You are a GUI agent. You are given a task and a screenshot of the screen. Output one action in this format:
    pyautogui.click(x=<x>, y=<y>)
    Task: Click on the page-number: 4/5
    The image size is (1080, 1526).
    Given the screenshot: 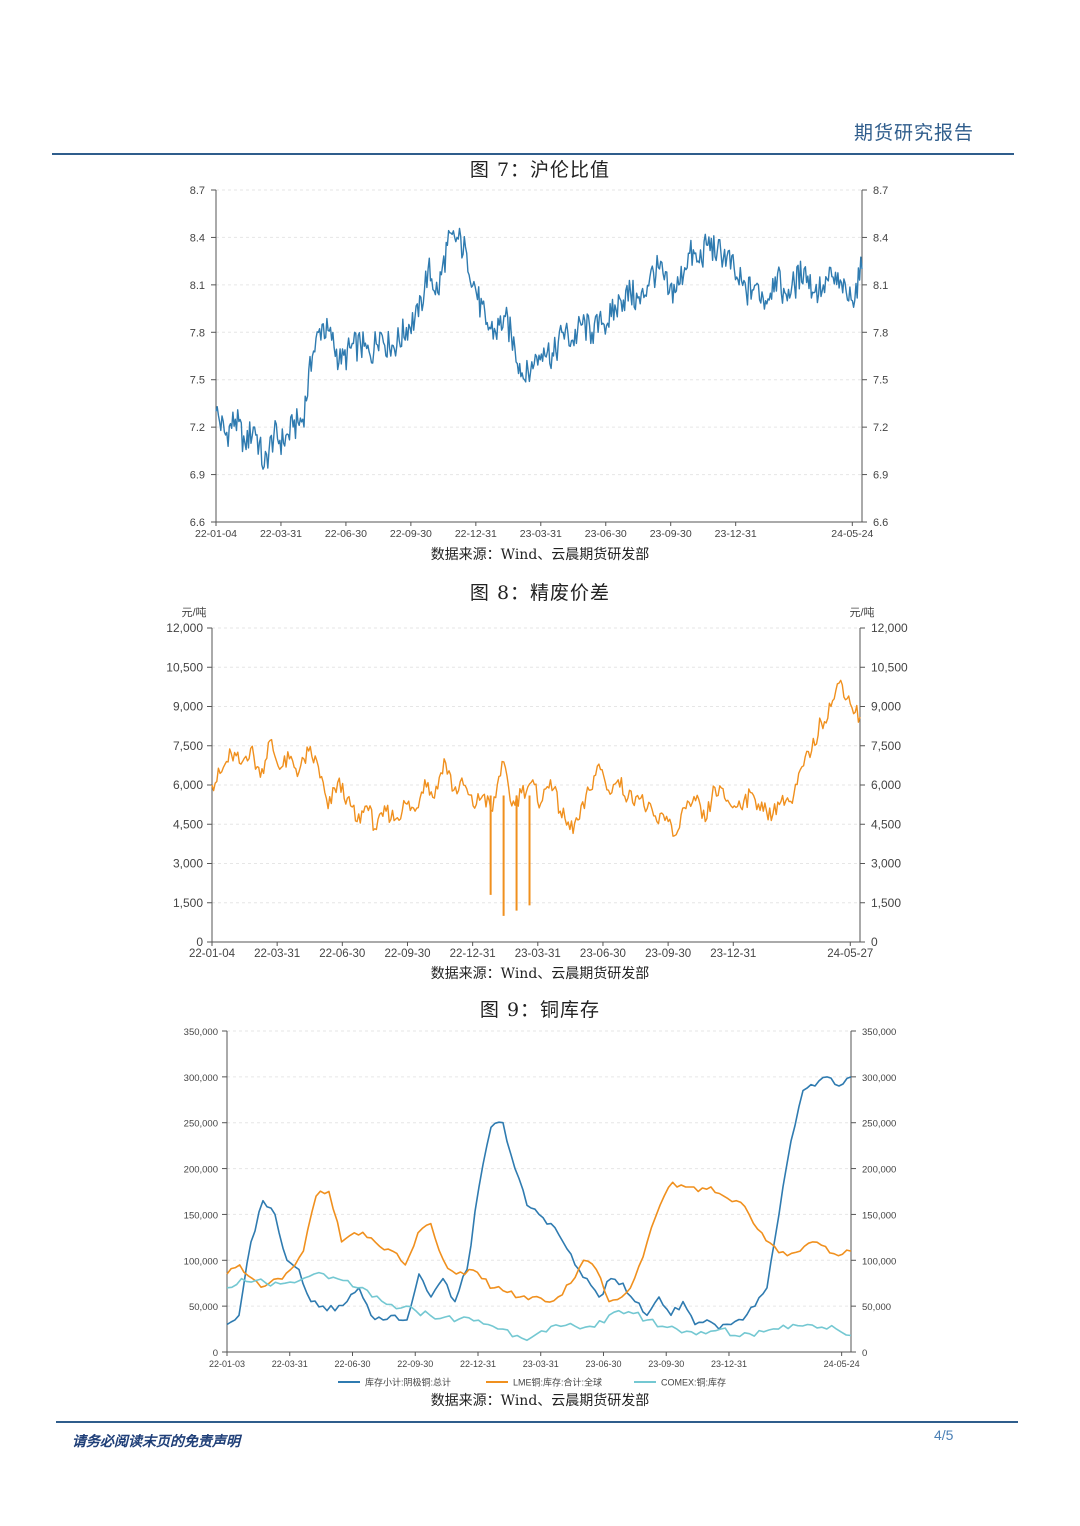 What is the action you would take?
    pyautogui.click(x=944, y=1435)
    